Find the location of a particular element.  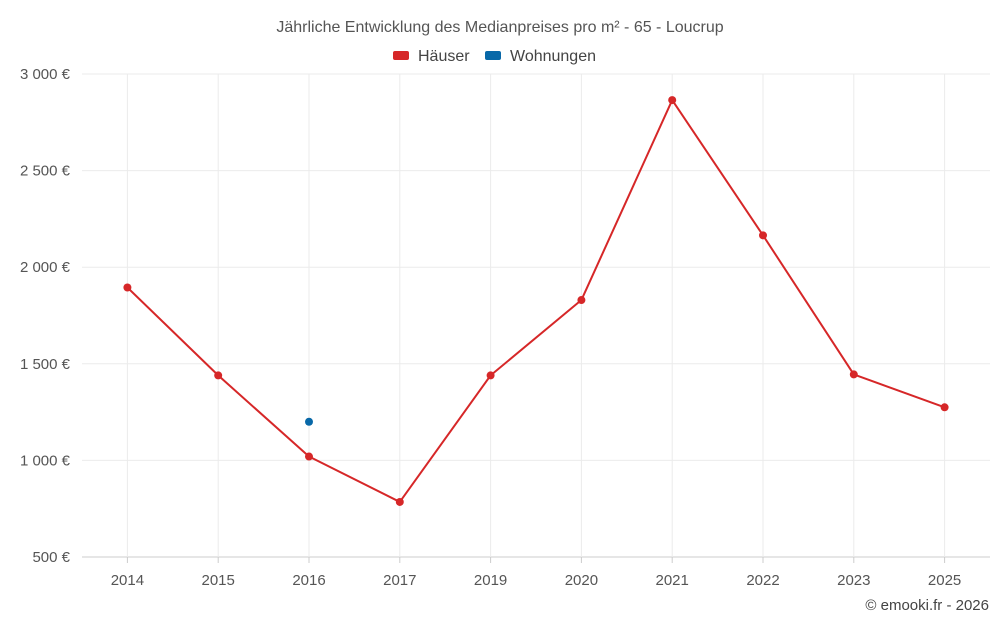

legend-swatch-wohnungen is located at coordinates (493, 55).